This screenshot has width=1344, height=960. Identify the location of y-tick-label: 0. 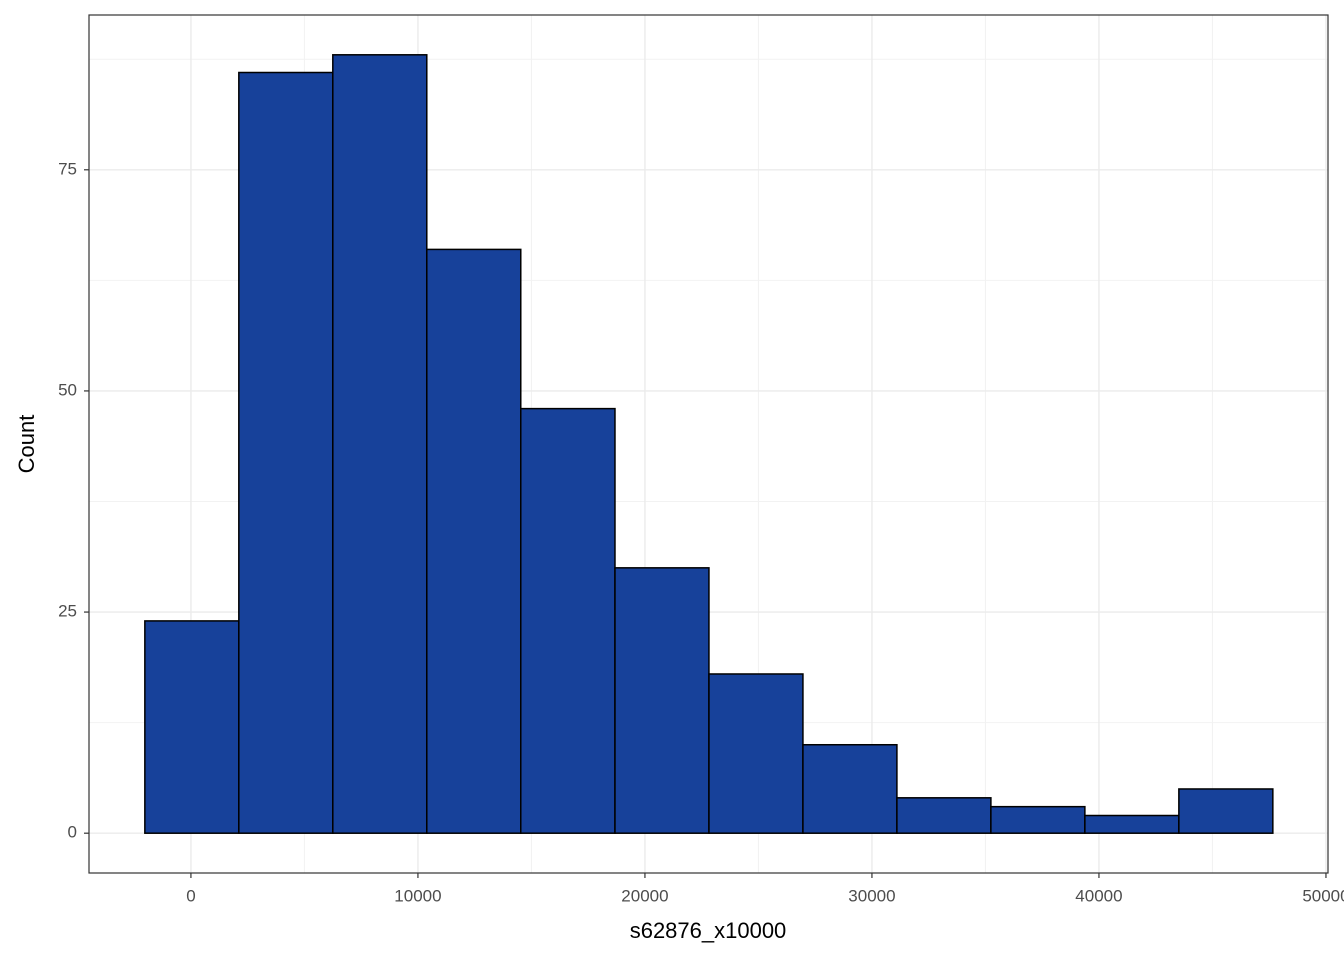
(72, 832).